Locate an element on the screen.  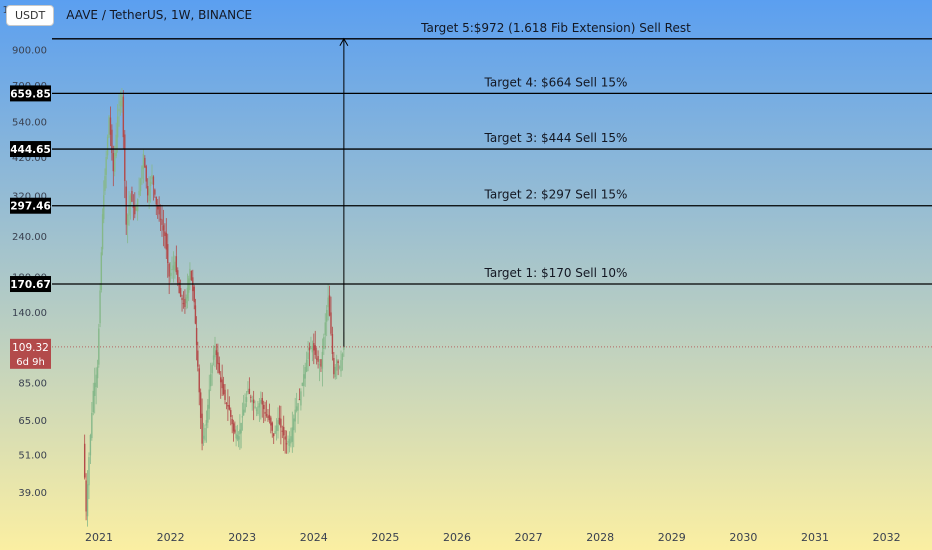
symbol-title: AAVE / TetherUS, 1W, BINANCE is located at coordinates (159, 15).